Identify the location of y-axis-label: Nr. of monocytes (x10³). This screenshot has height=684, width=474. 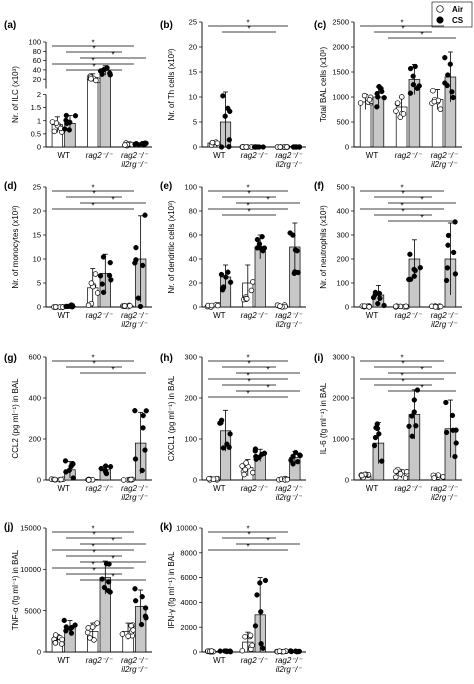
(15, 246).